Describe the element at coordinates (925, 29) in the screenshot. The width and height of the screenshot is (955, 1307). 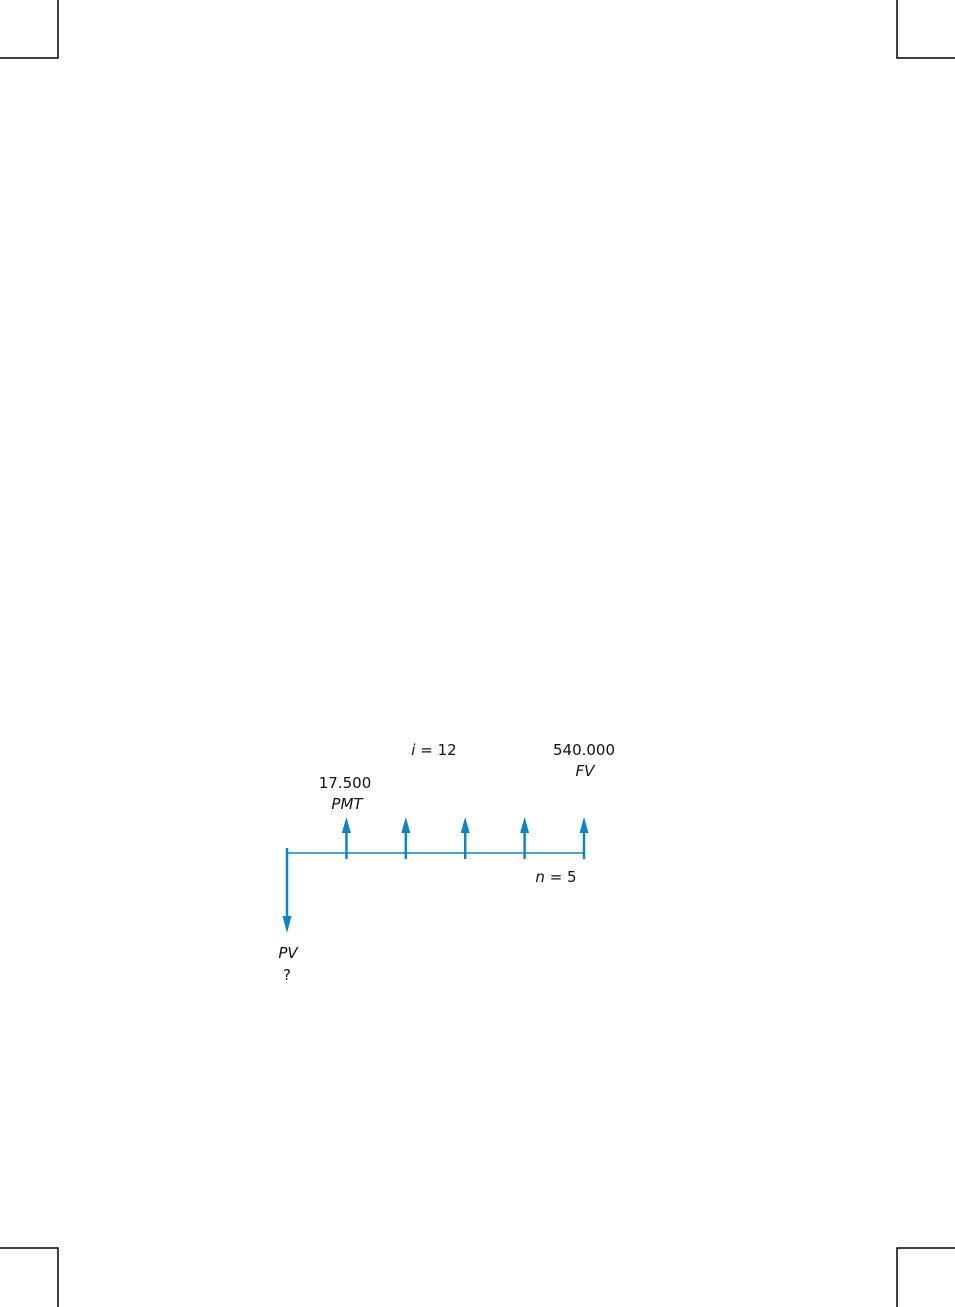
I see `crop-mark-top-right` at that location.